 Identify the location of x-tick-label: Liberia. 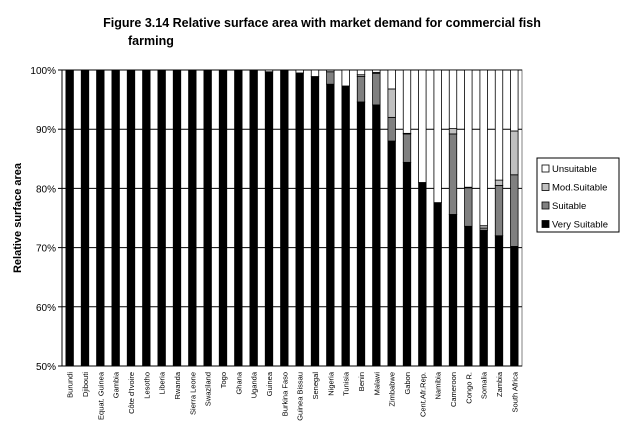
(162, 382).